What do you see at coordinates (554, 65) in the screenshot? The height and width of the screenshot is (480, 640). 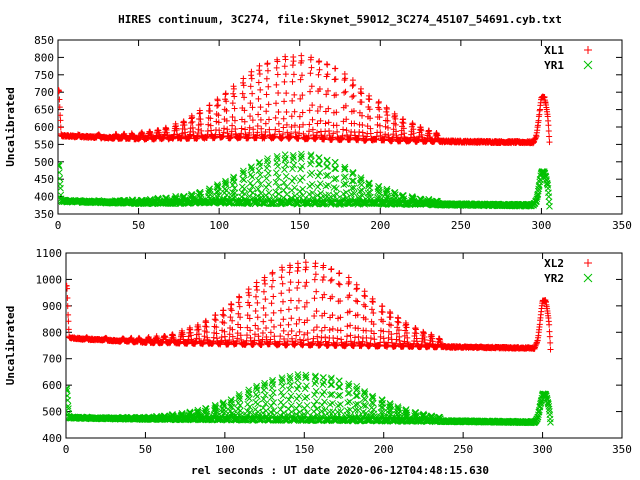 I see `legend-label: YR1` at bounding box center [554, 65].